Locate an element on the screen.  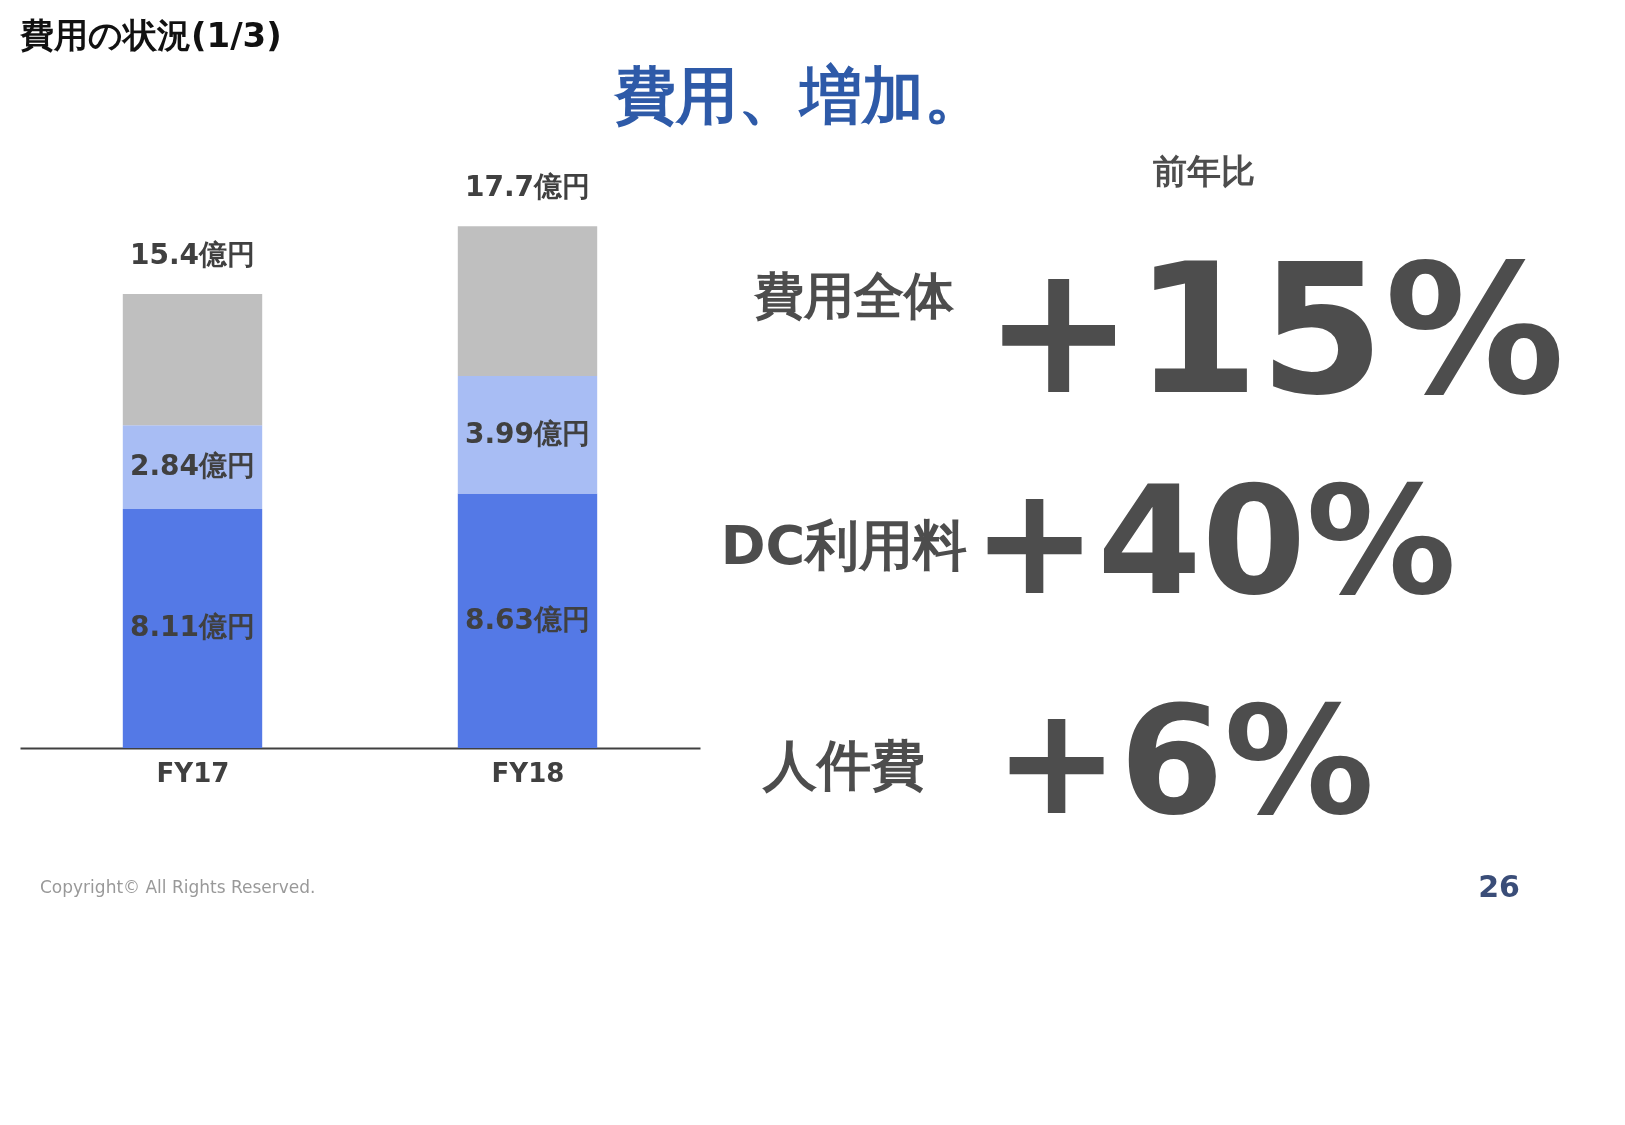
text: +6% is located at coordinates (1184, 761).